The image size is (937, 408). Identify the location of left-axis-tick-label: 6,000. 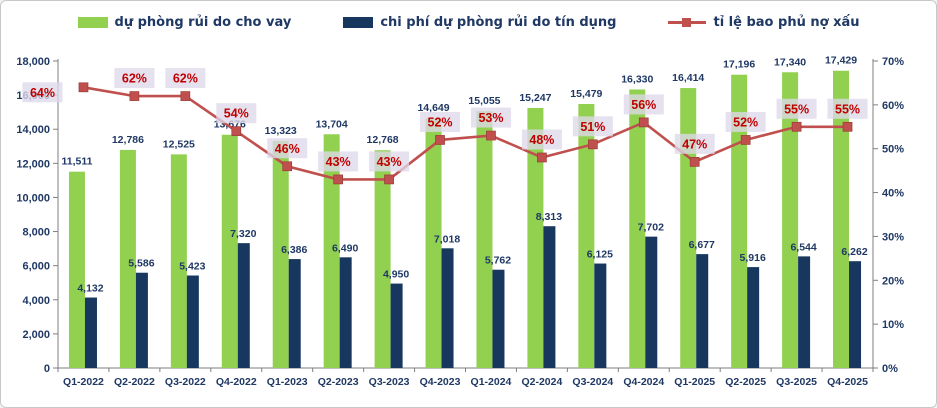
(36, 267).